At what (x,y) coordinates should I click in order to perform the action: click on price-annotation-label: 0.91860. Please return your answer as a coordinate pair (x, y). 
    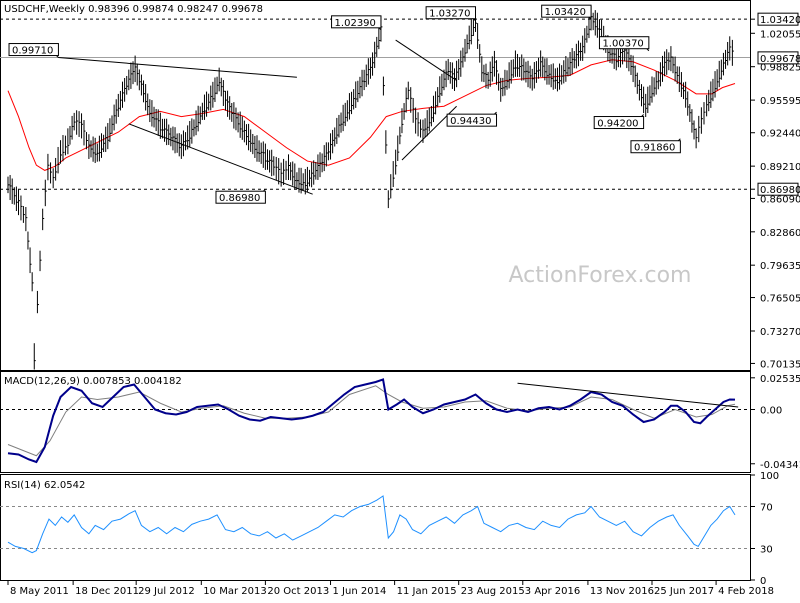
    Looking at the image, I should click on (654, 148).